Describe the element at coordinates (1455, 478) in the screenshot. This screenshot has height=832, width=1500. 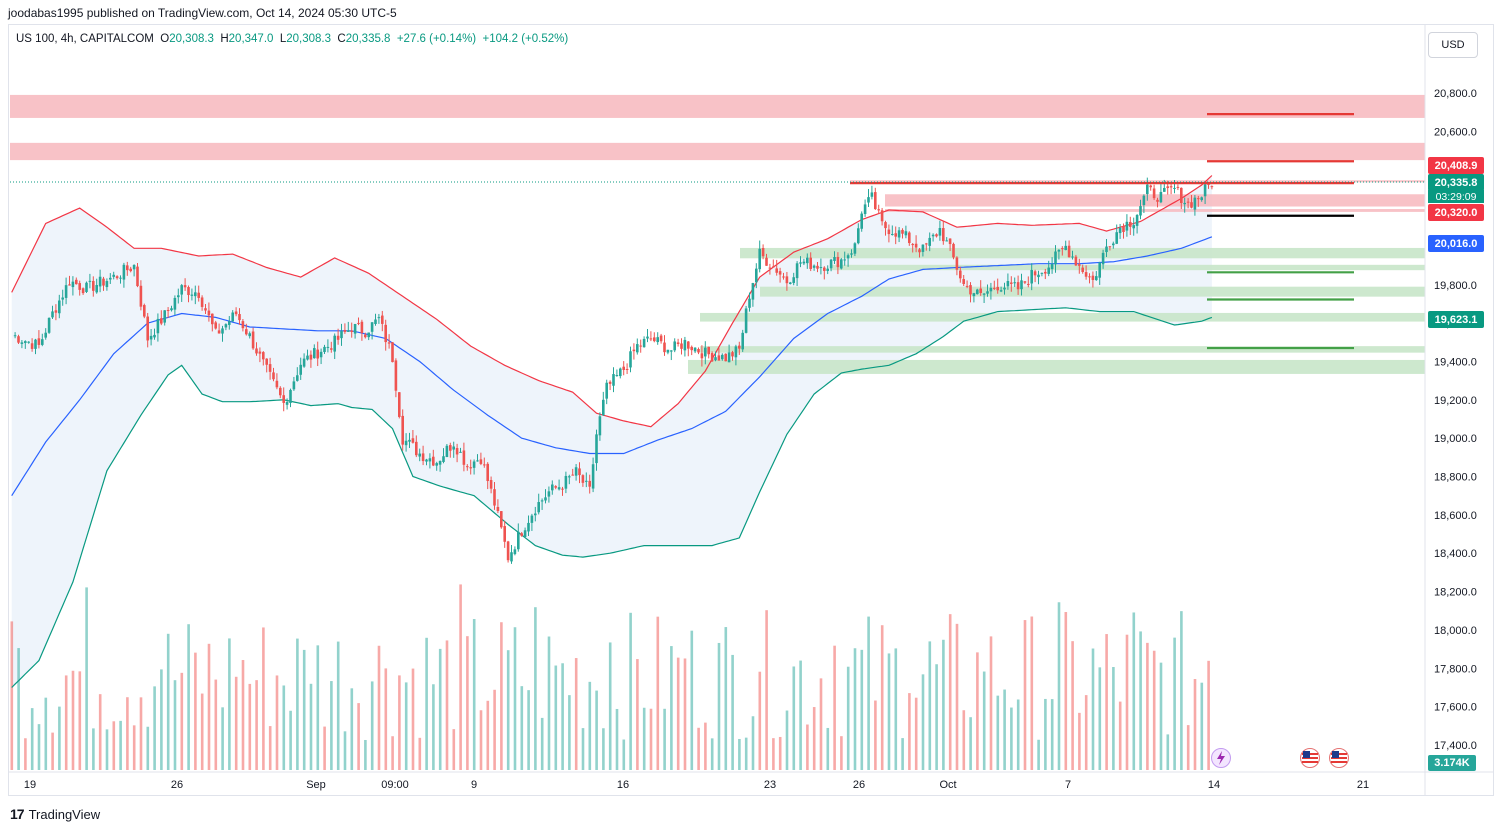
I see `price-tick-label: 18,800.0` at that location.